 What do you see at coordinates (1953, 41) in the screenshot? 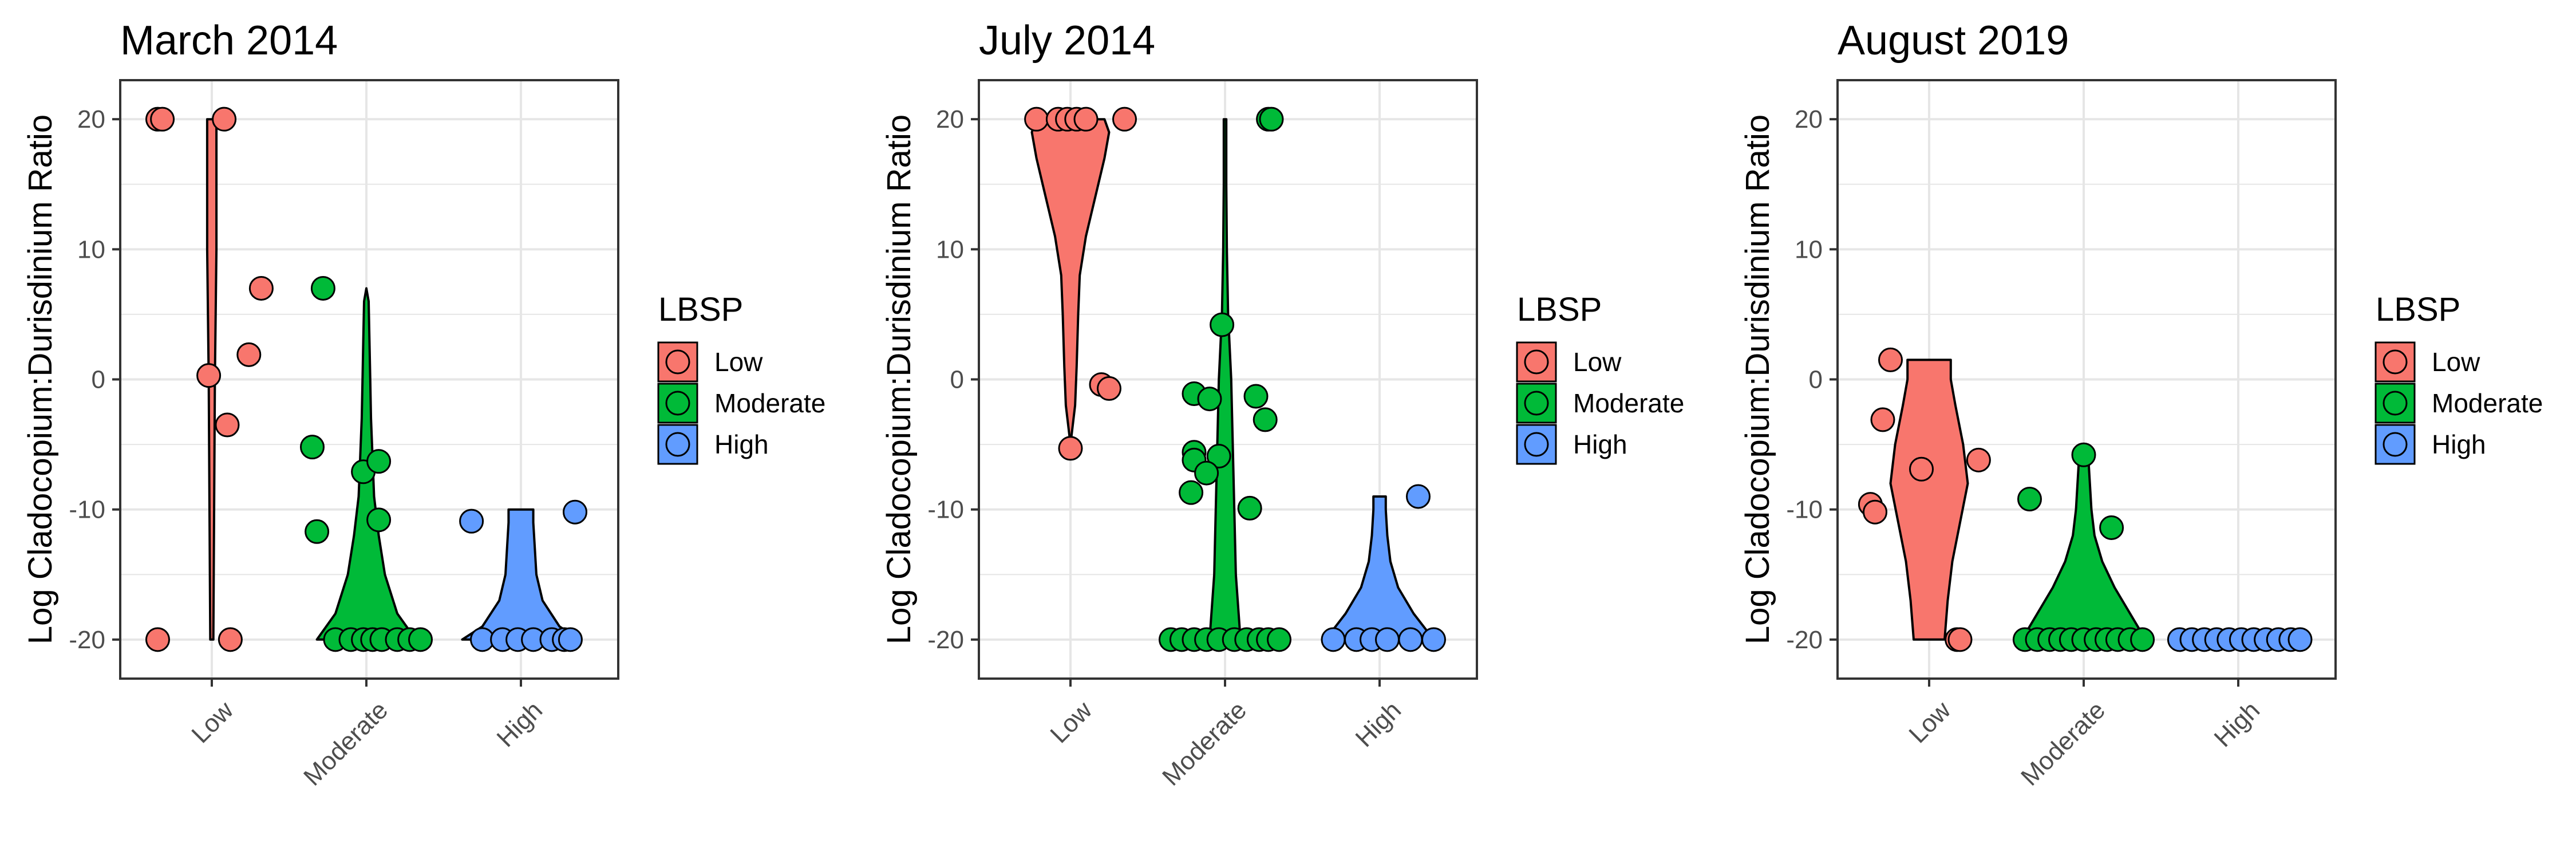
I see `chart-title: August 2019` at bounding box center [1953, 41].